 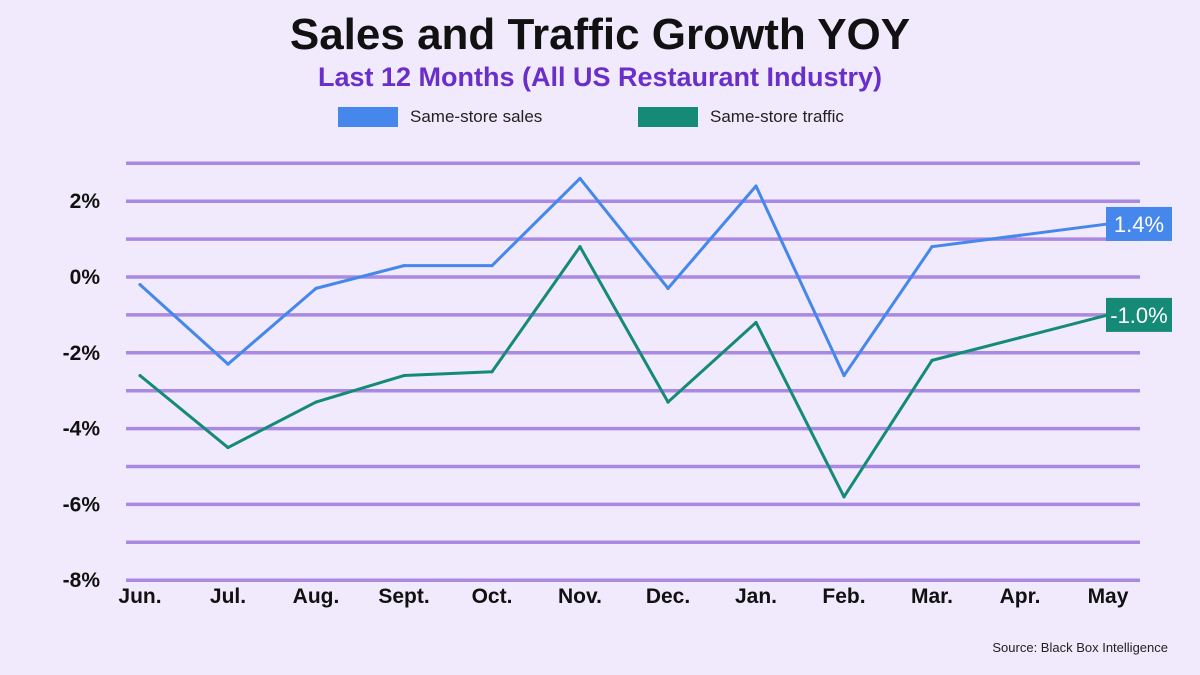 I want to click on x-tick-label: Jan., so click(x=756, y=596).